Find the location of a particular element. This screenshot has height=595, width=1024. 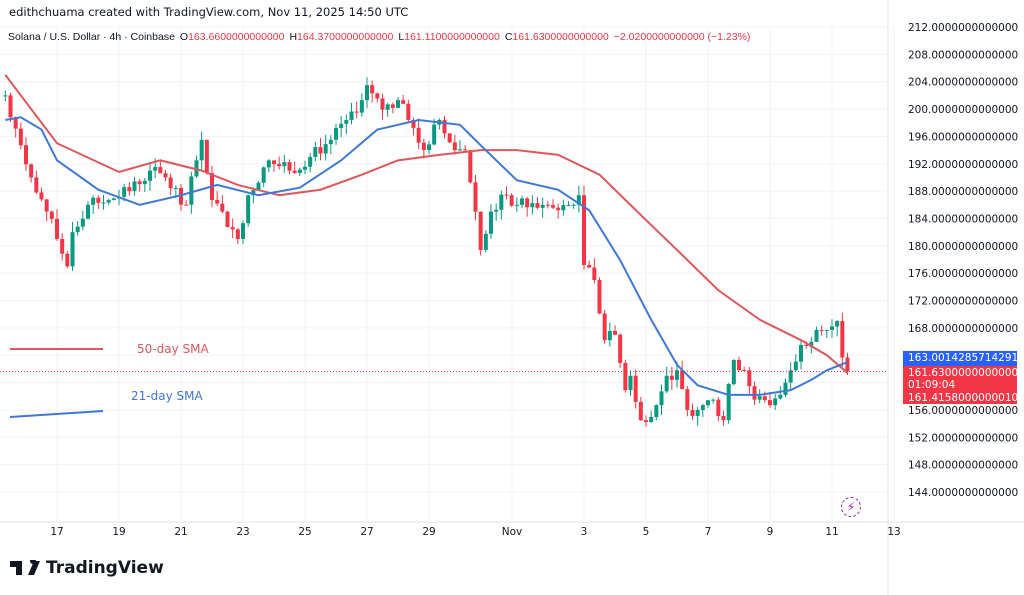

price-tick-label: 212.0000000000000 is located at coordinates (963, 28).